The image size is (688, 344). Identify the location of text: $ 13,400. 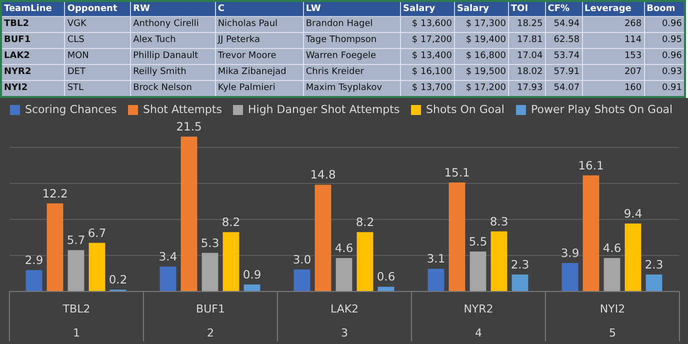
(432, 56).